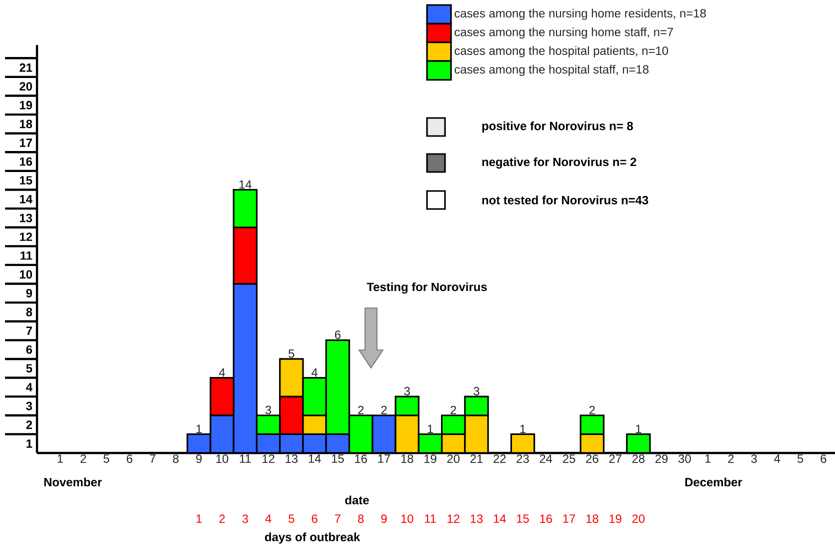 The image size is (835, 544). What do you see at coordinates (454, 518) in the screenshot?
I see `x2-tick-label: 12` at bounding box center [454, 518].